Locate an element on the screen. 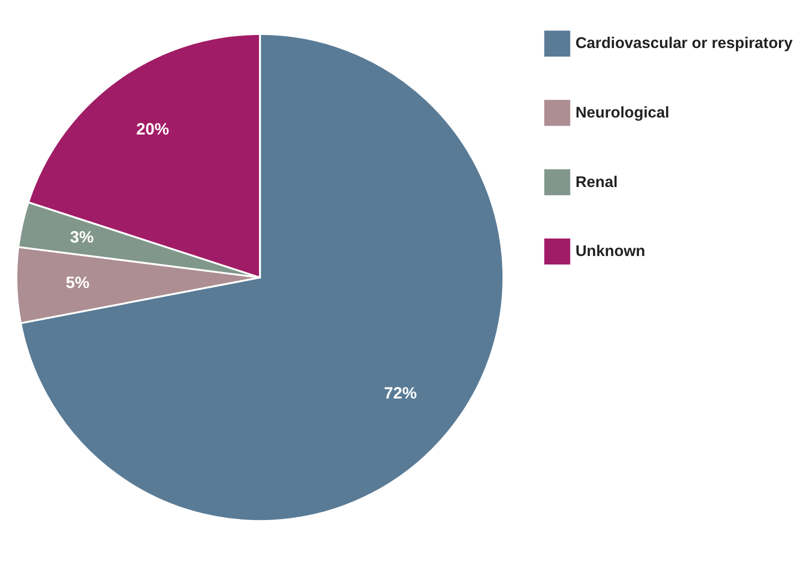 The width and height of the screenshot is (798, 567). legend-label: Neurological is located at coordinates (622, 113).